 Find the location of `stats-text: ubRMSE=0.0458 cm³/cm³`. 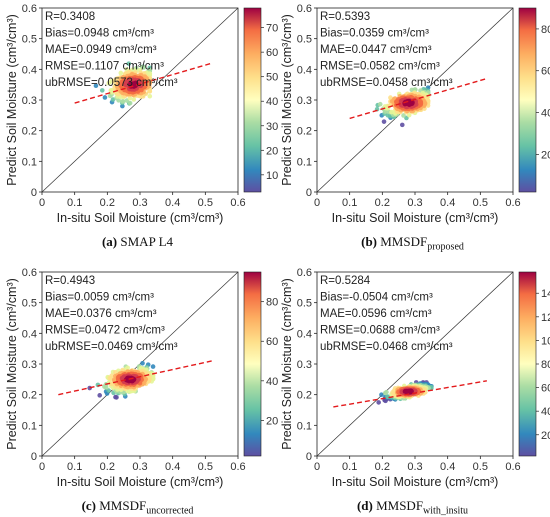

stats-text: ubRMSE=0.0458 cm³/cm³ is located at coordinates (386, 83).